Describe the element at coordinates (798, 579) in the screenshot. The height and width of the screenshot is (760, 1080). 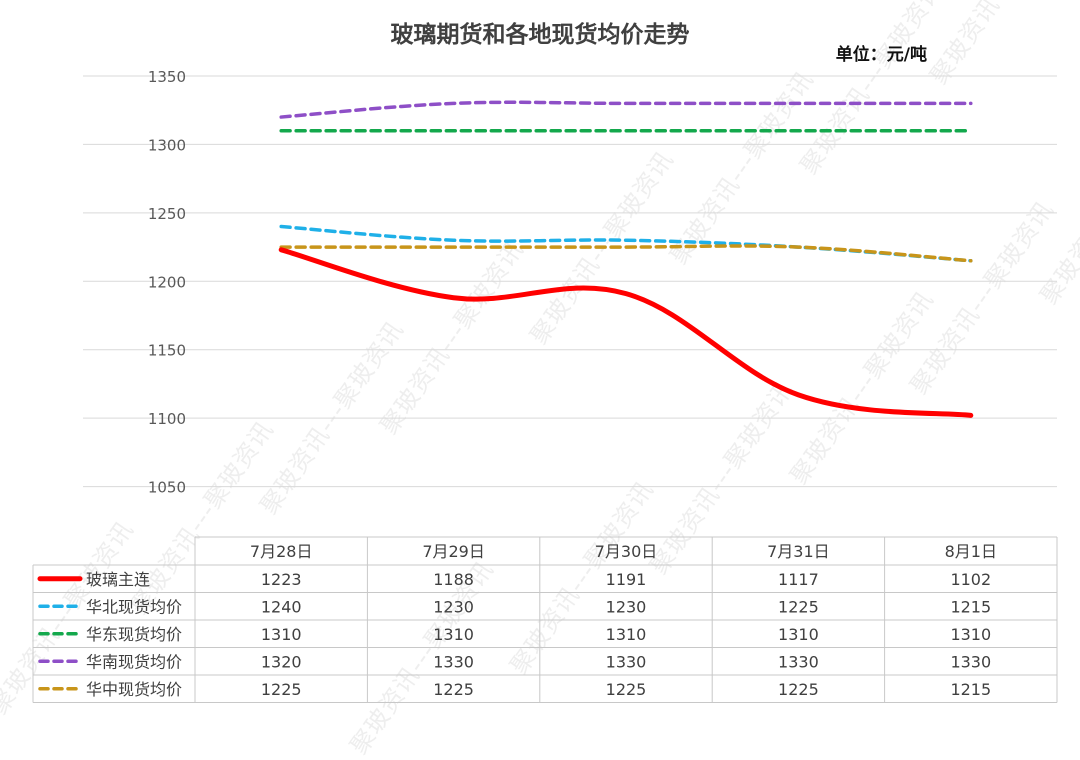
I see `data-label: 1117` at that location.